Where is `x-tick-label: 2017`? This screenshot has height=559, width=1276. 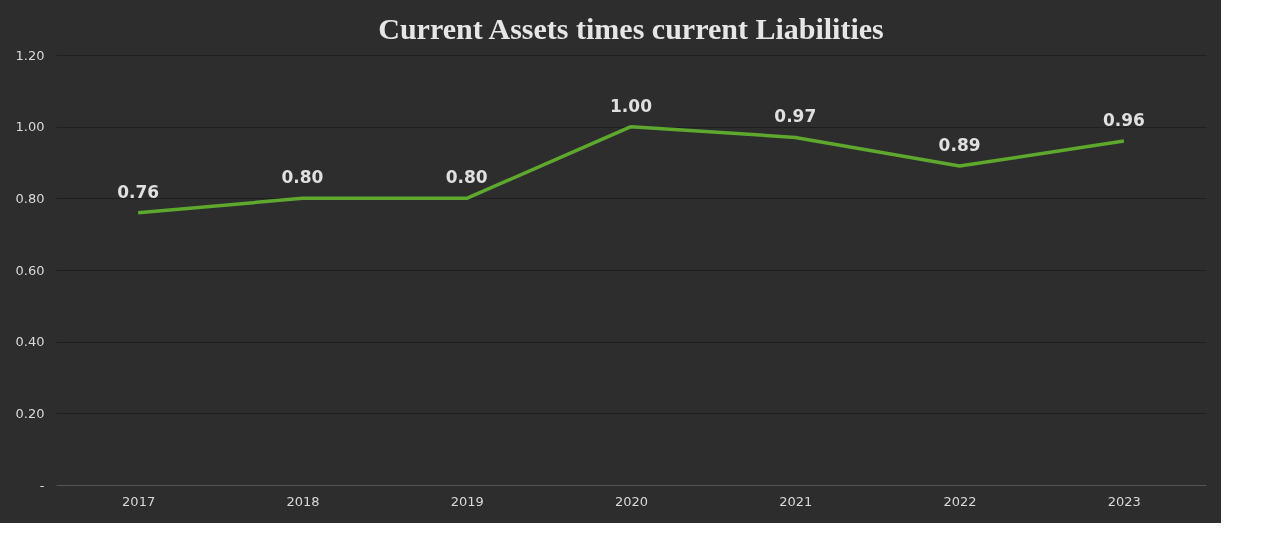
x-tick-label: 2017 is located at coordinates (139, 501).